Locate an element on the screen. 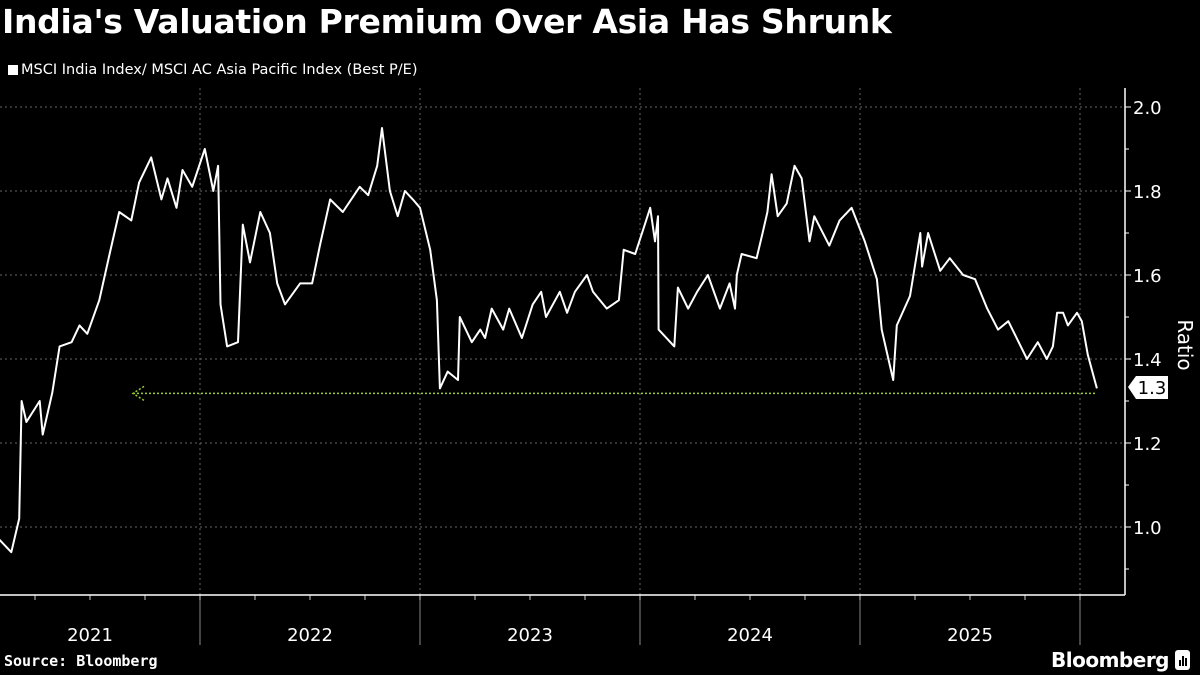 This screenshot has height=675, width=1200. x-tick-label: 2023 is located at coordinates (530, 635).